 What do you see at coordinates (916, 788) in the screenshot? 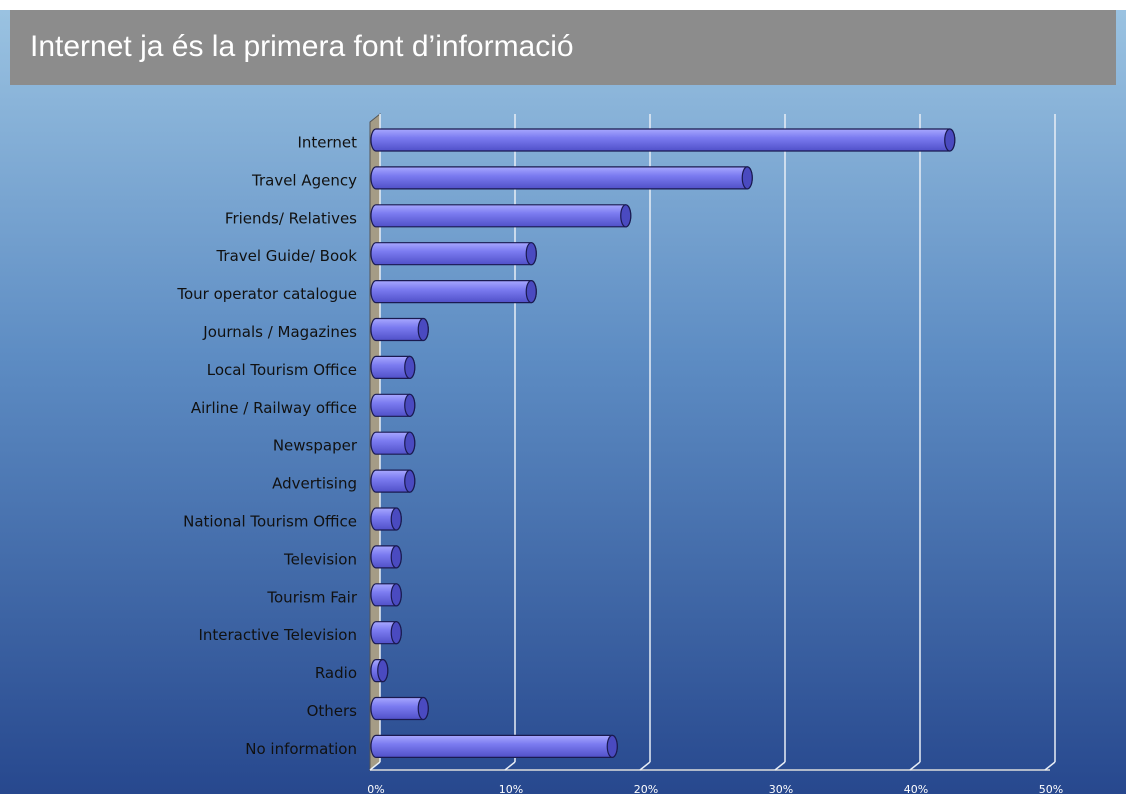
I see `x-tick-label: 40%` at bounding box center [916, 788].